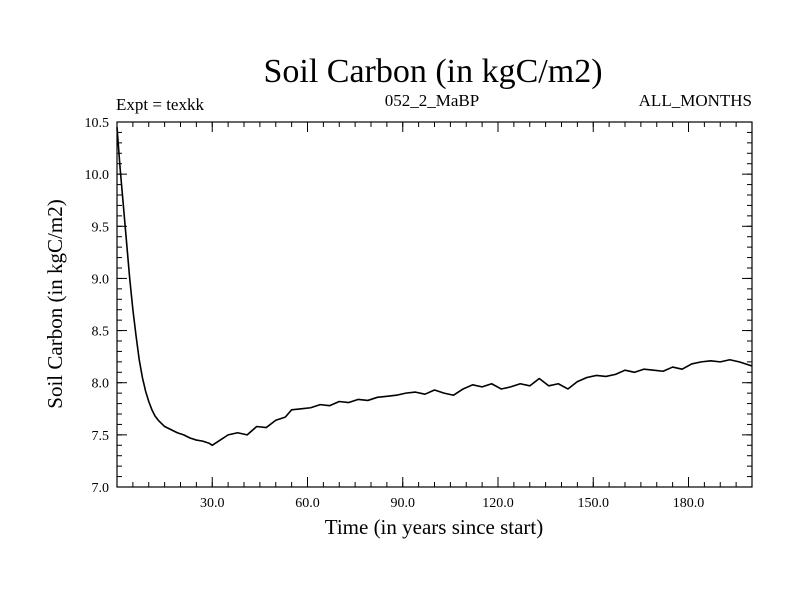 The image size is (800, 600). What do you see at coordinates (432, 71) in the screenshot?
I see `chart-title: Soil Carbon (in kgC/m2)` at bounding box center [432, 71].